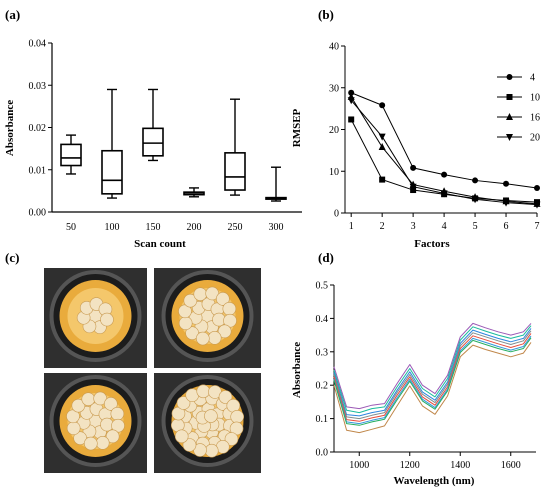  Describe the element at coordinates (322, 352) in the screenshot. I see `spectra-y-tick-label: 0.3` at that location.